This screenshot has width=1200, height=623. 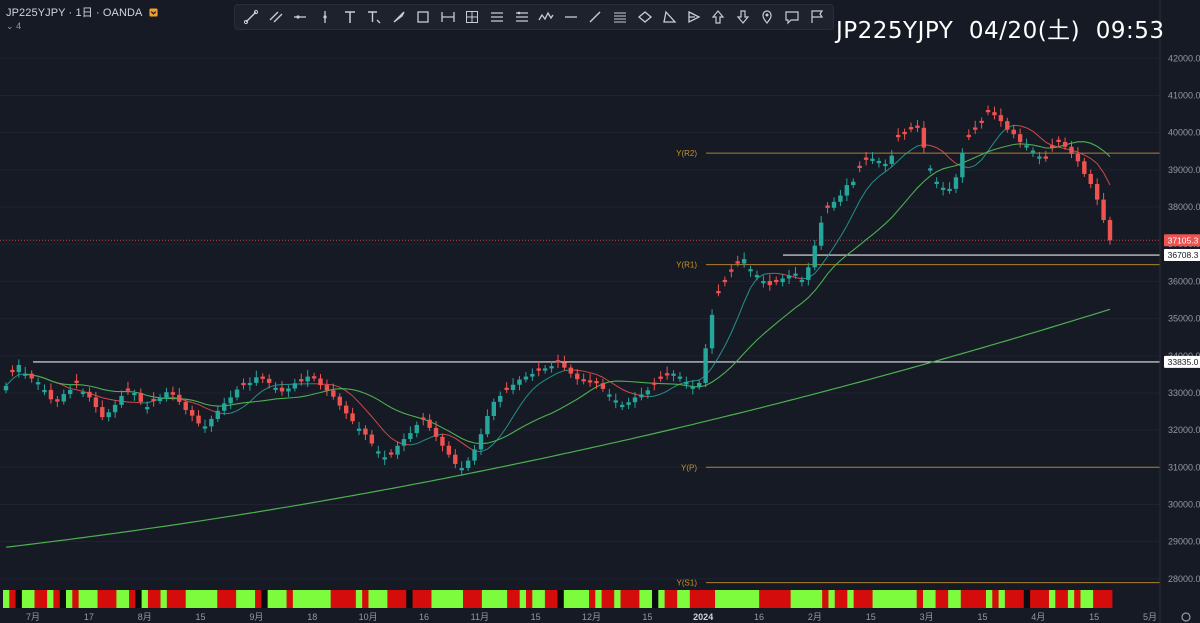 I want to click on indicator-count: ⌄ 4, so click(x=14, y=26).